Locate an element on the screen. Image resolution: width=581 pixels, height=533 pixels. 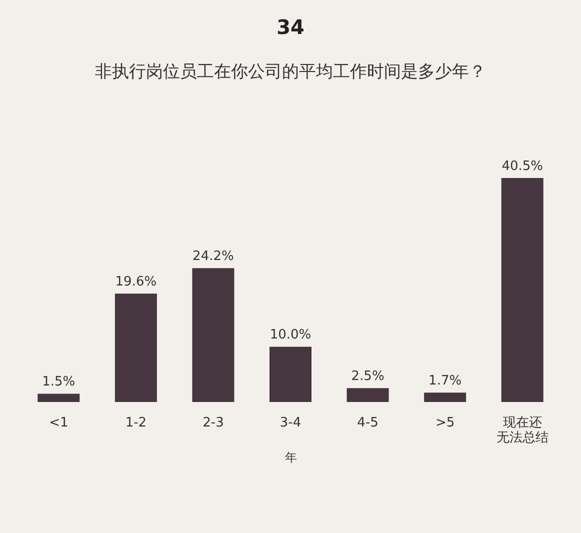
data-label: 1.5% is located at coordinates (59, 382).